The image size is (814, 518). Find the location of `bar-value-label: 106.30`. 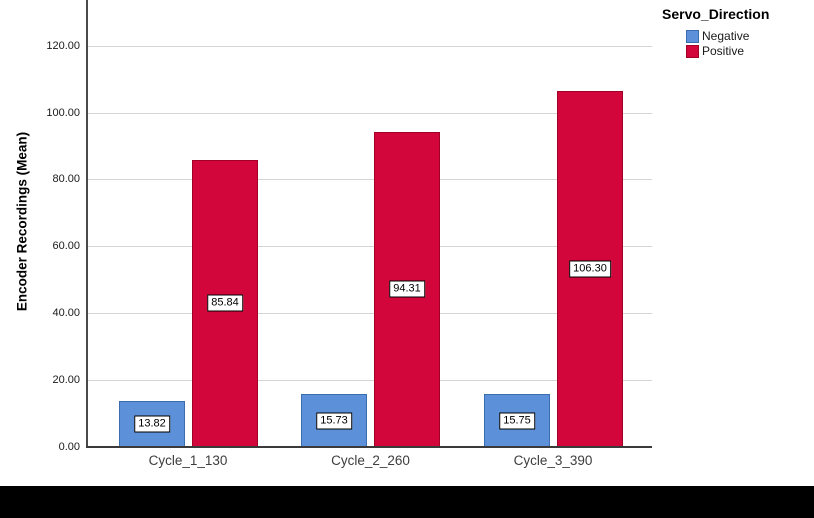

bar-value-label: 106.30 is located at coordinates (590, 269).